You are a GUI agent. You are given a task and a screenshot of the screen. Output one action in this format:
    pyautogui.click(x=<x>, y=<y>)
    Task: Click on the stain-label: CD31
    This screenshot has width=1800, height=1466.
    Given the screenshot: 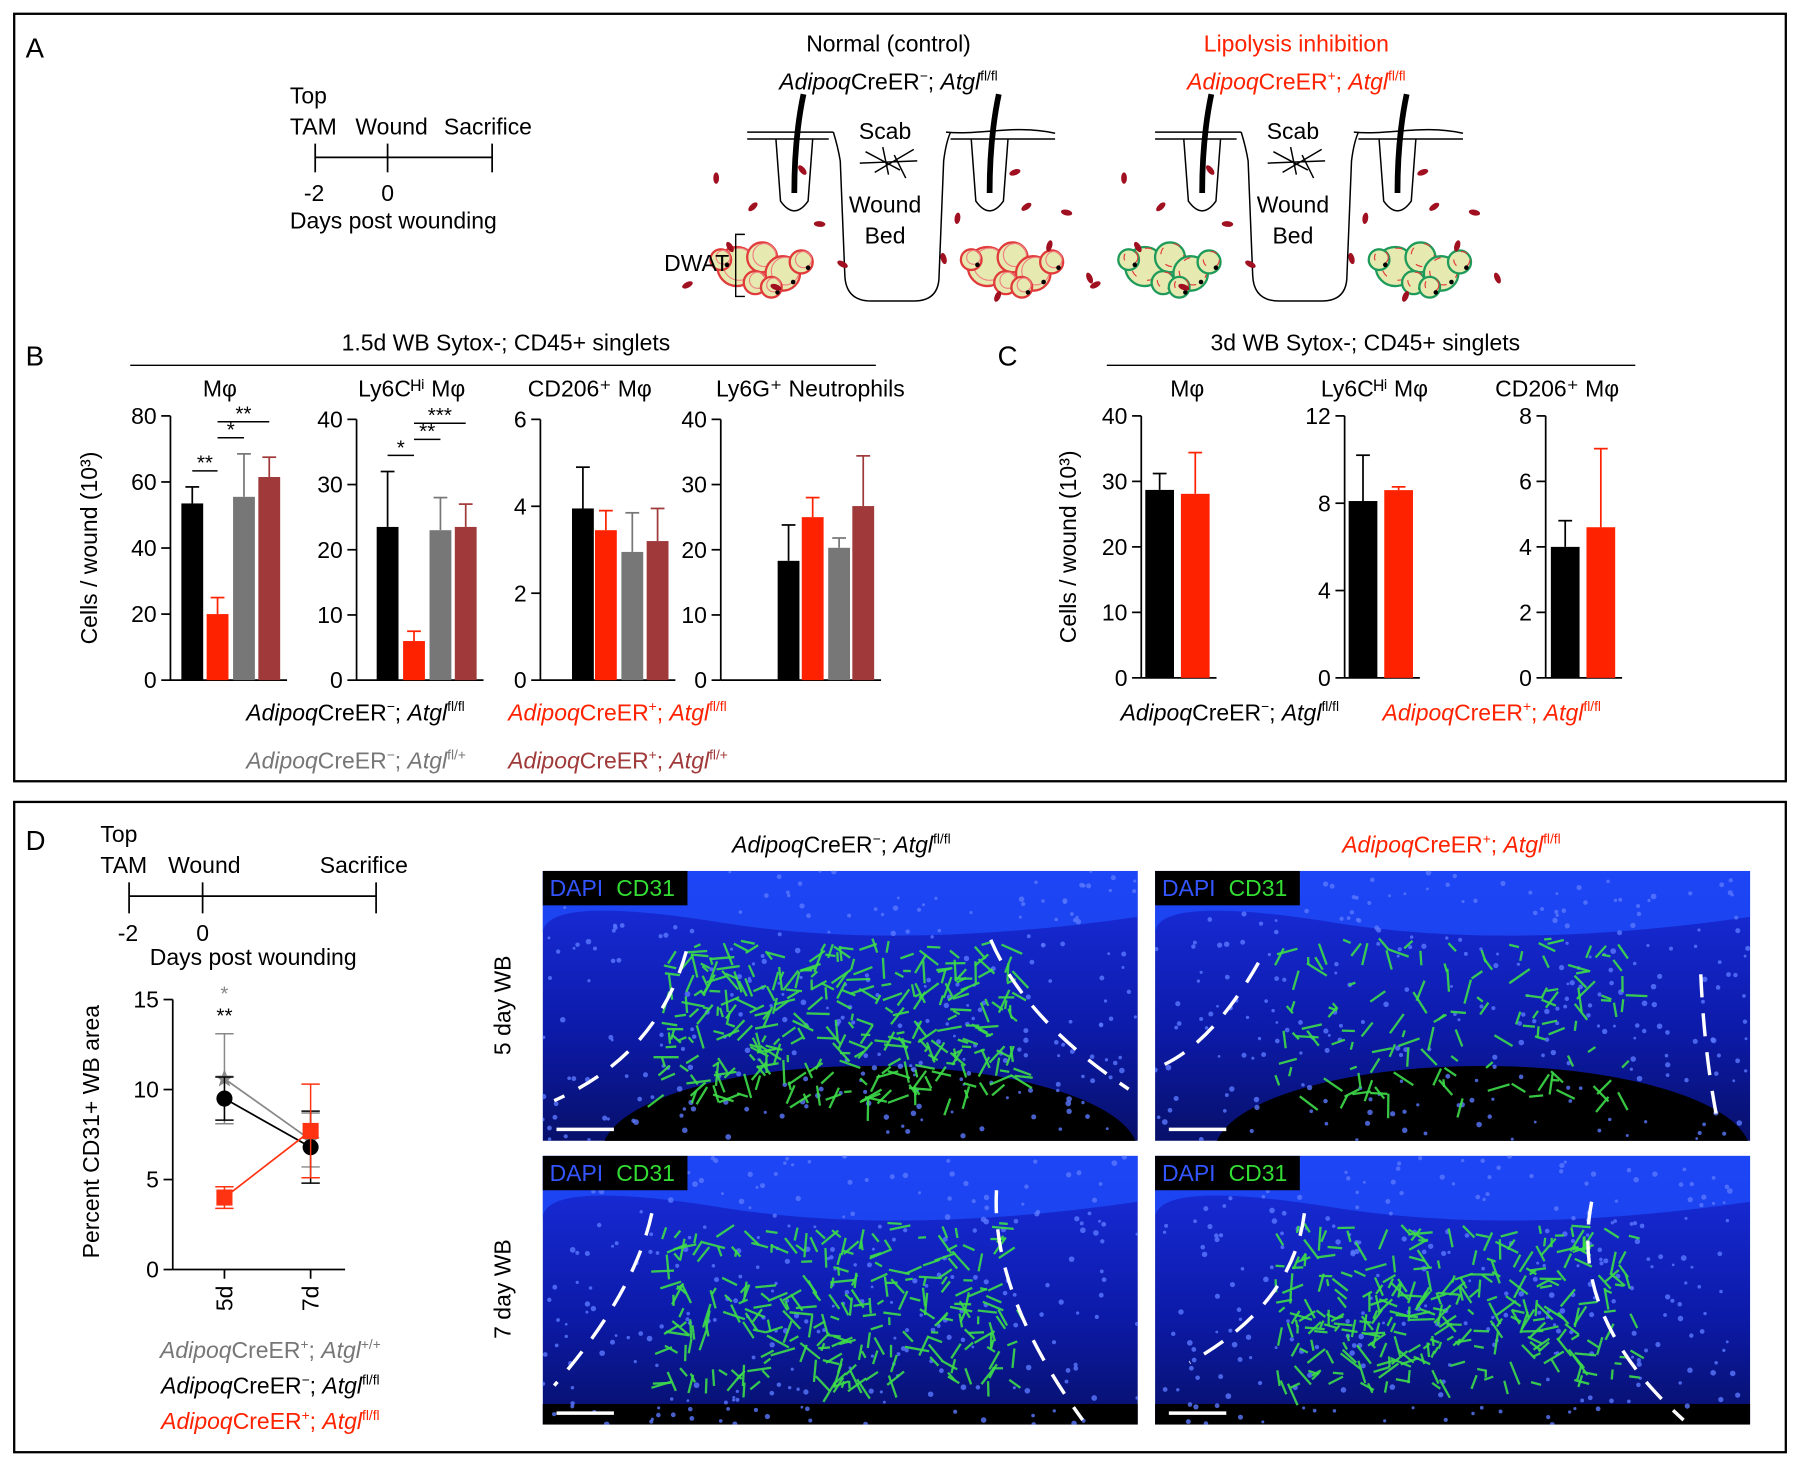 What is the action you would take?
    pyautogui.click(x=645, y=888)
    